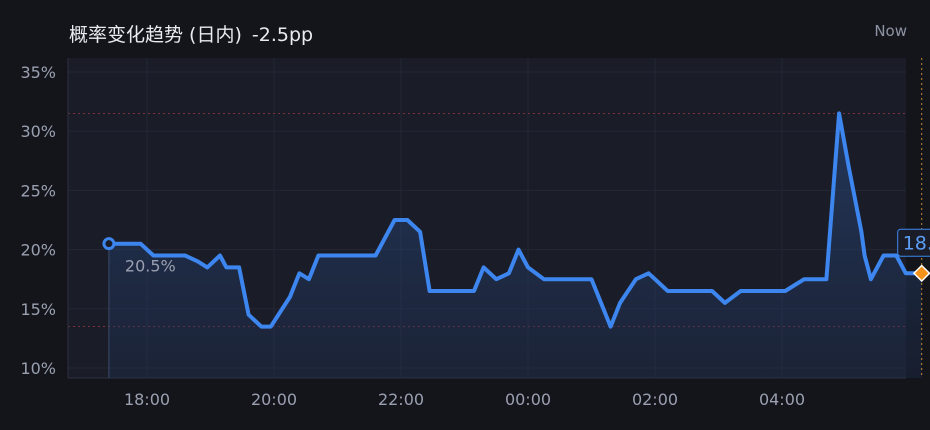 The height and width of the screenshot is (430, 930). I want to click on y-tick-label: 35%, so click(38, 72).